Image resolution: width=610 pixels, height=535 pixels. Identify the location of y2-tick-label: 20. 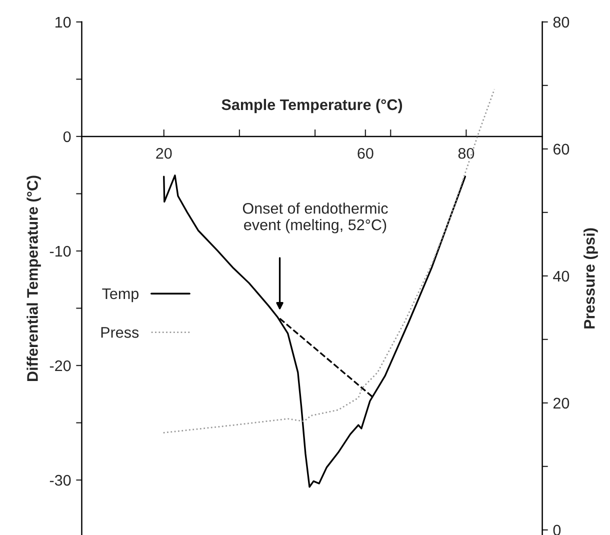
(561, 403).